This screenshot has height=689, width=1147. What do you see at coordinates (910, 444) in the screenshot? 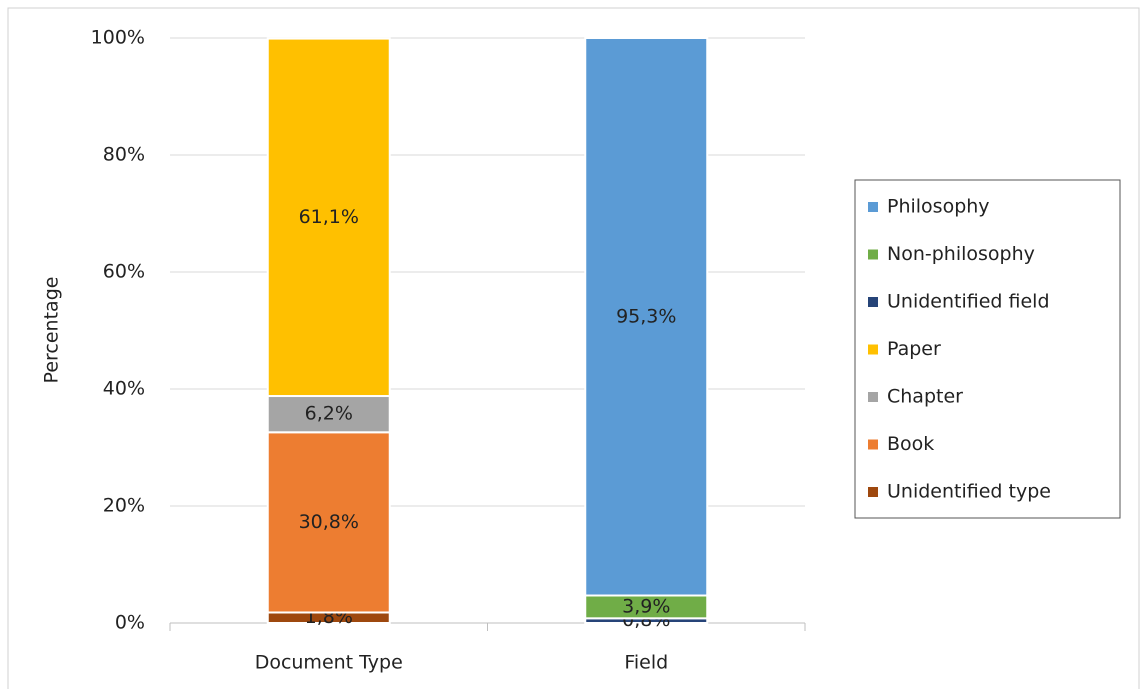
I see `legend-label: Book` at bounding box center [910, 444].